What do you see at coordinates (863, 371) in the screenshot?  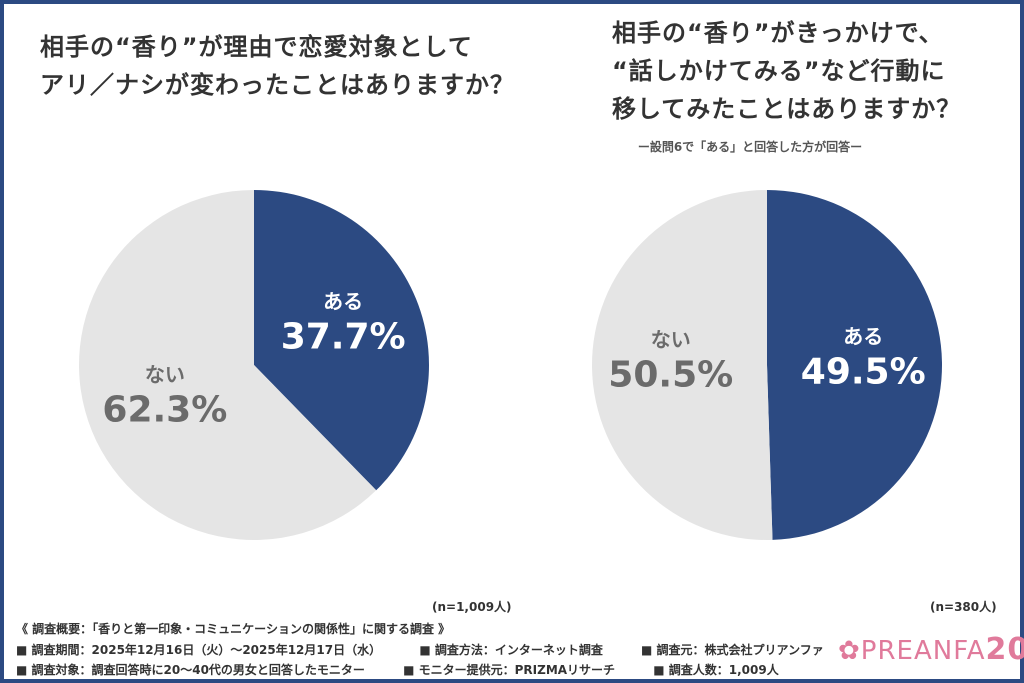 I see `chart2-slice-0-value: 49.5%` at bounding box center [863, 371].